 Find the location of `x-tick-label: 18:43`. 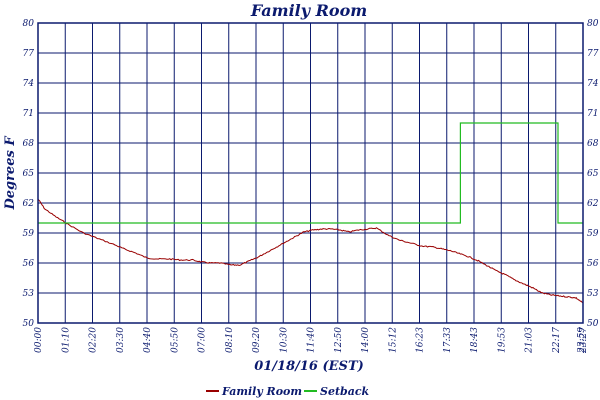

x-tick-label: 18:43 is located at coordinates (475, 340).